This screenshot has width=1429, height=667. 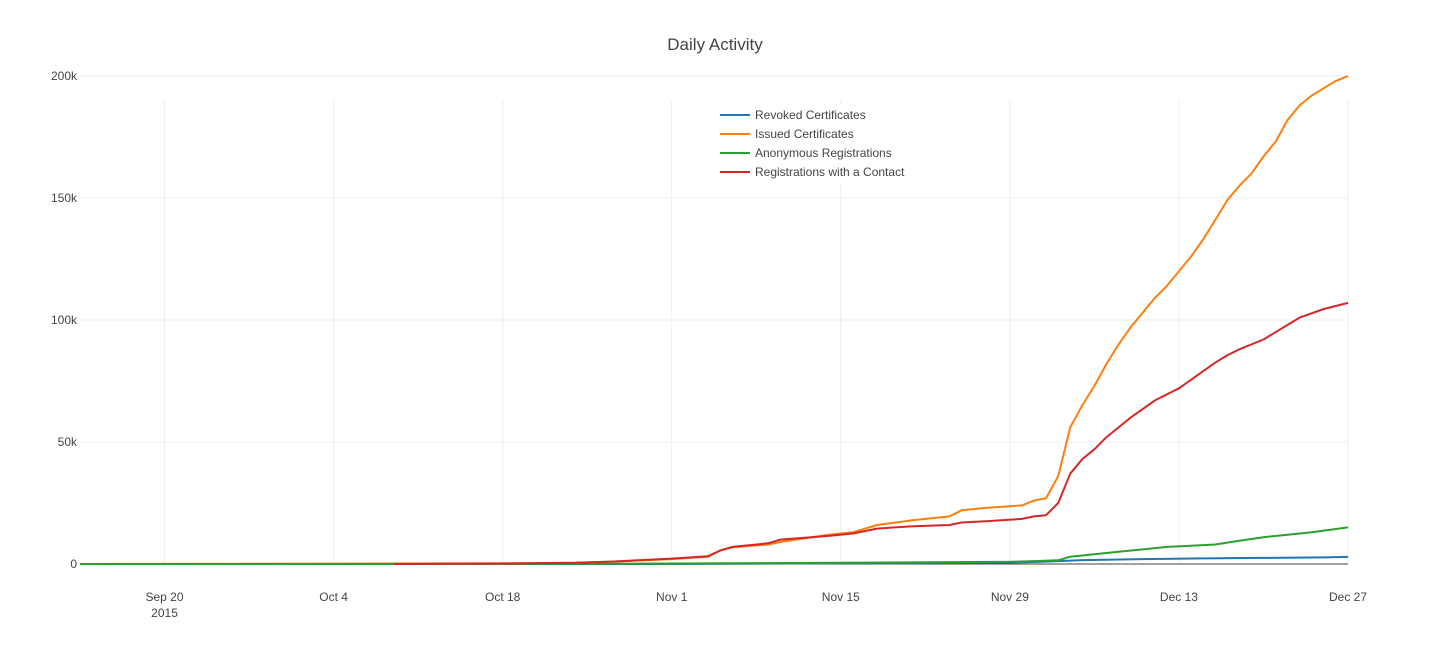 What do you see at coordinates (164, 613) in the screenshot?
I see `x-tick-year-label: 2015` at bounding box center [164, 613].